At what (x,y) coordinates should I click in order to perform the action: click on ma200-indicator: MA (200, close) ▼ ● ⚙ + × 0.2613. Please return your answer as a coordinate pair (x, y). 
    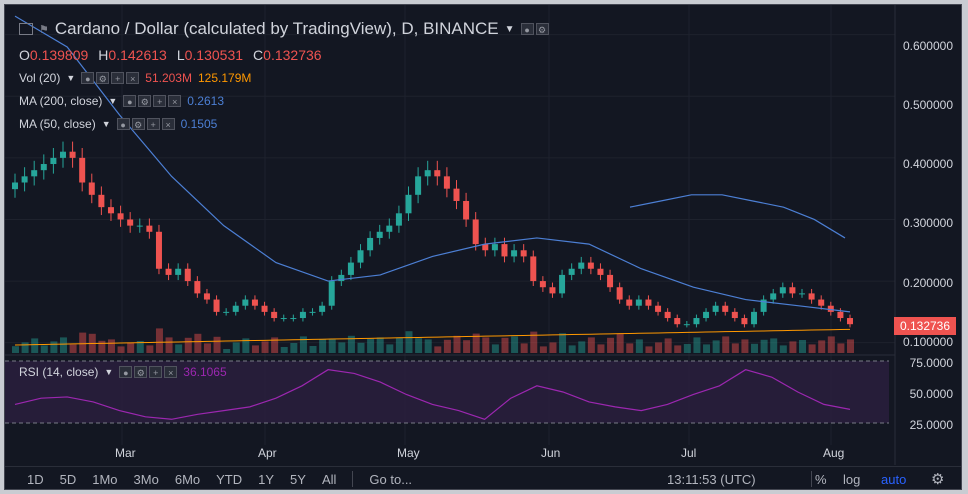
    Looking at the image, I should click on (121, 101).